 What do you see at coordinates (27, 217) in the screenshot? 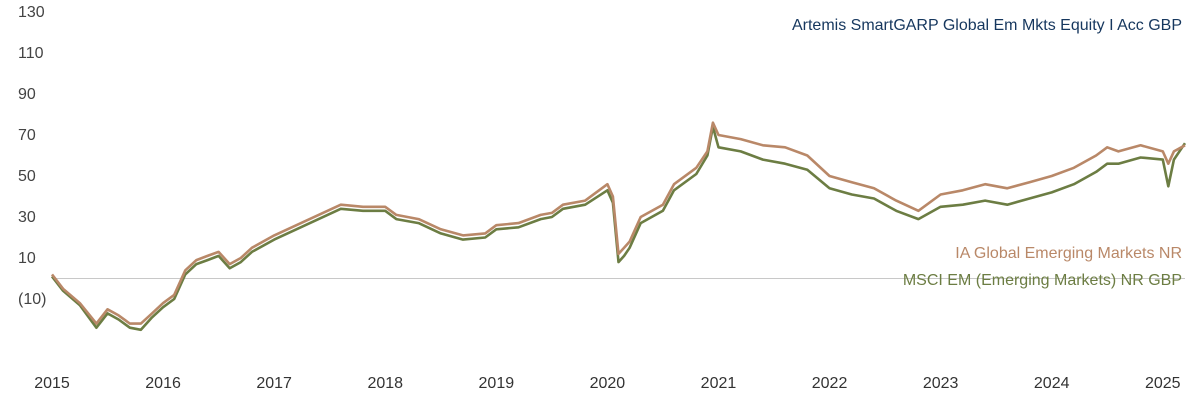
I see `y-tick-label: 30` at bounding box center [27, 217].